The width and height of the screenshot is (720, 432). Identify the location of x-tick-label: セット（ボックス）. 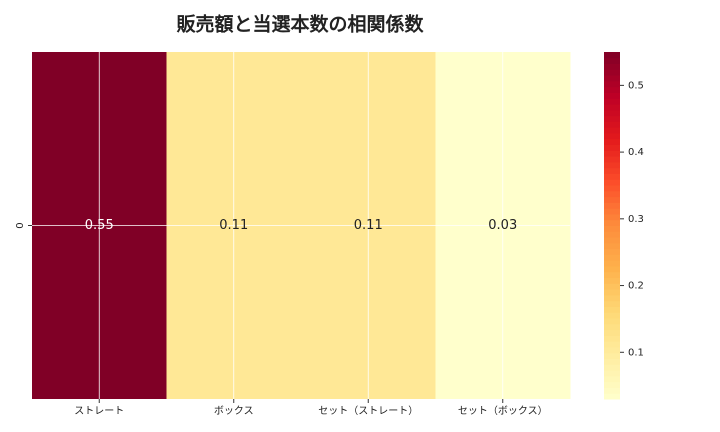
(503, 411).